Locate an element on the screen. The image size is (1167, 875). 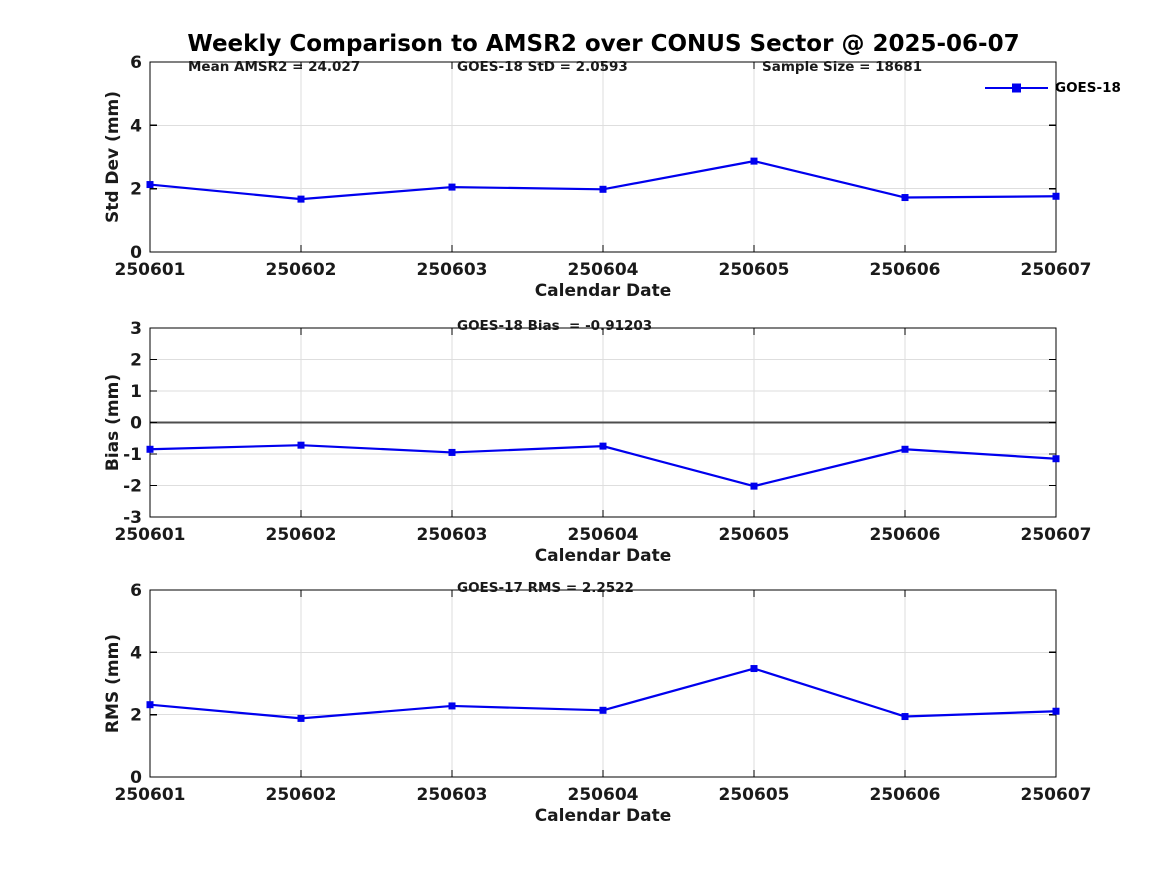
legend-line-marker-icon is located at coordinates (1016, 88).